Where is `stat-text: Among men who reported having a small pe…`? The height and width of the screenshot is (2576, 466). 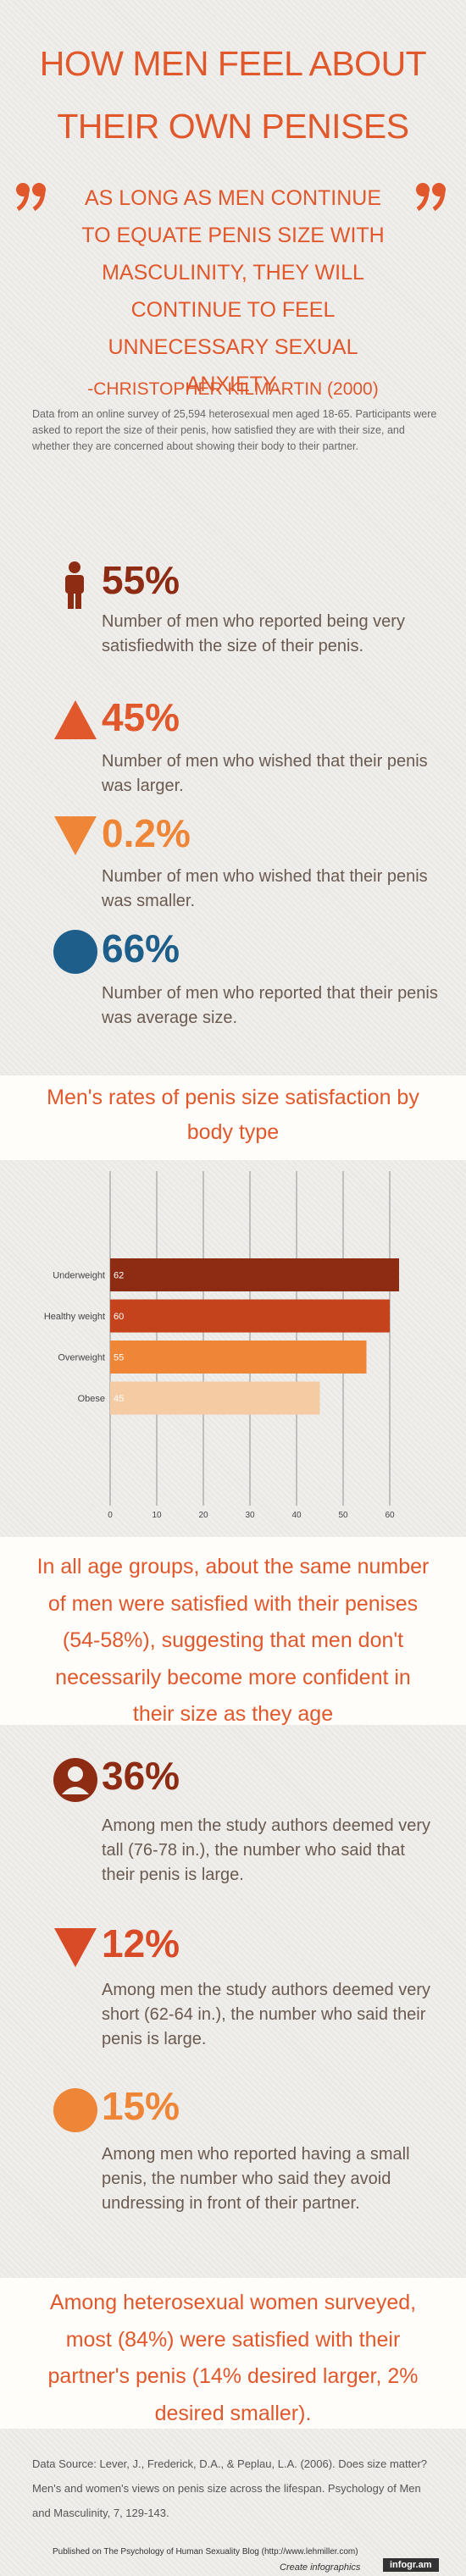
stat-text: Among men who reported having a small pe… is located at coordinates (256, 2179).